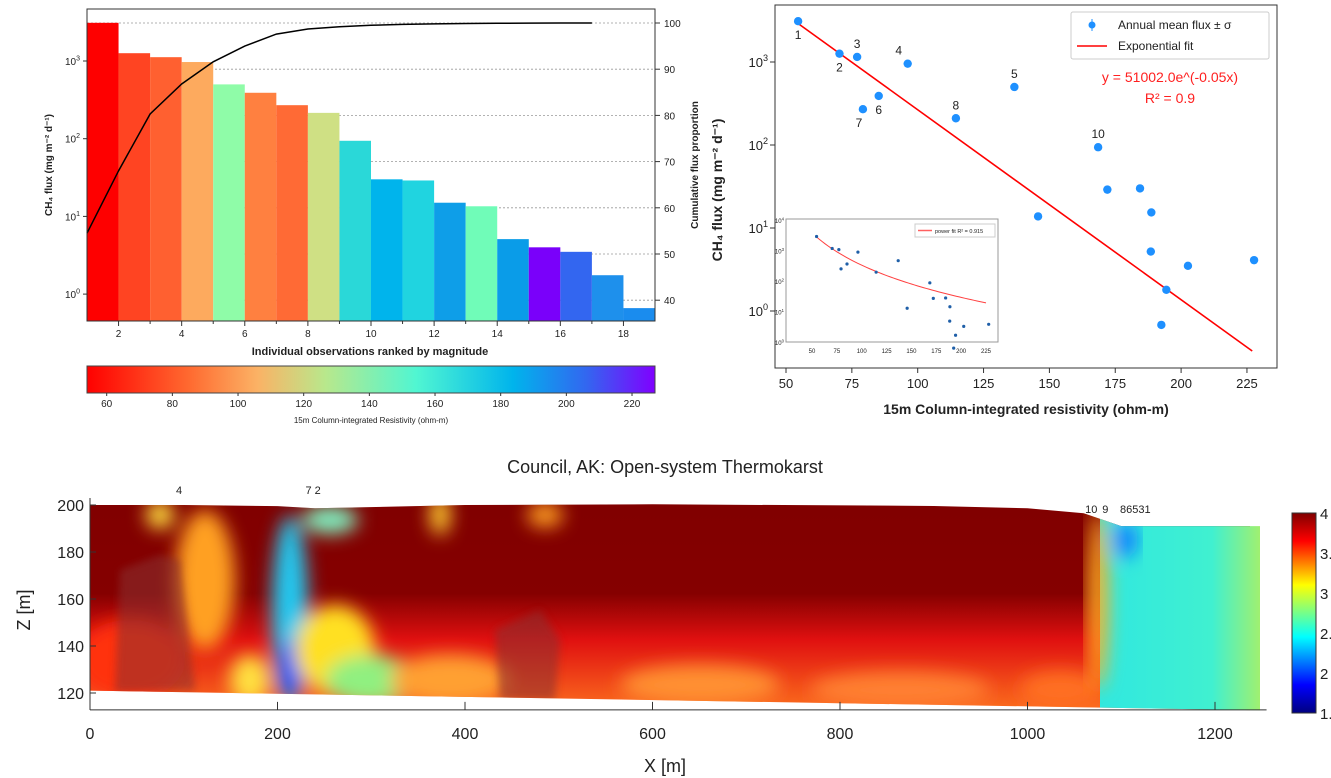  Describe the element at coordinates (670, 255) in the screenshot. I see `y2-tick-label: 50` at that location.